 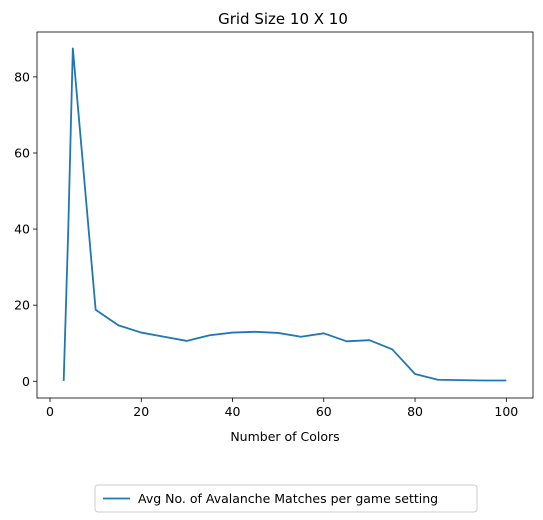 What do you see at coordinates (324, 411) in the screenshot?
I see `x-tick-label: 60` at bounding box center [324, 411].